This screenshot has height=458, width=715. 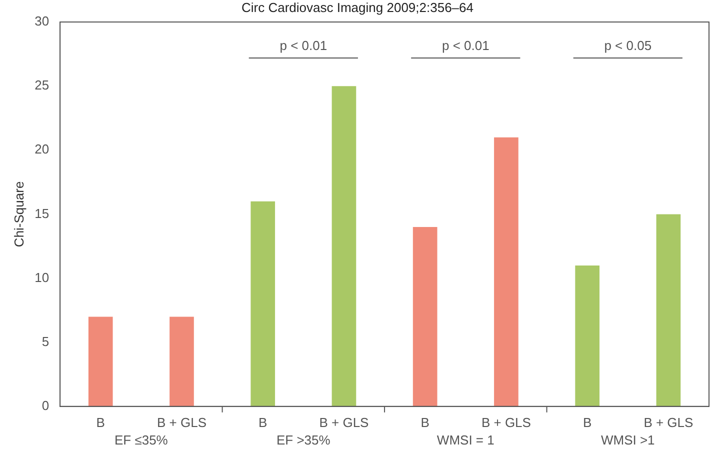 I want to click on y-axis-title: Chi-Square, so click(x=18, y=214).